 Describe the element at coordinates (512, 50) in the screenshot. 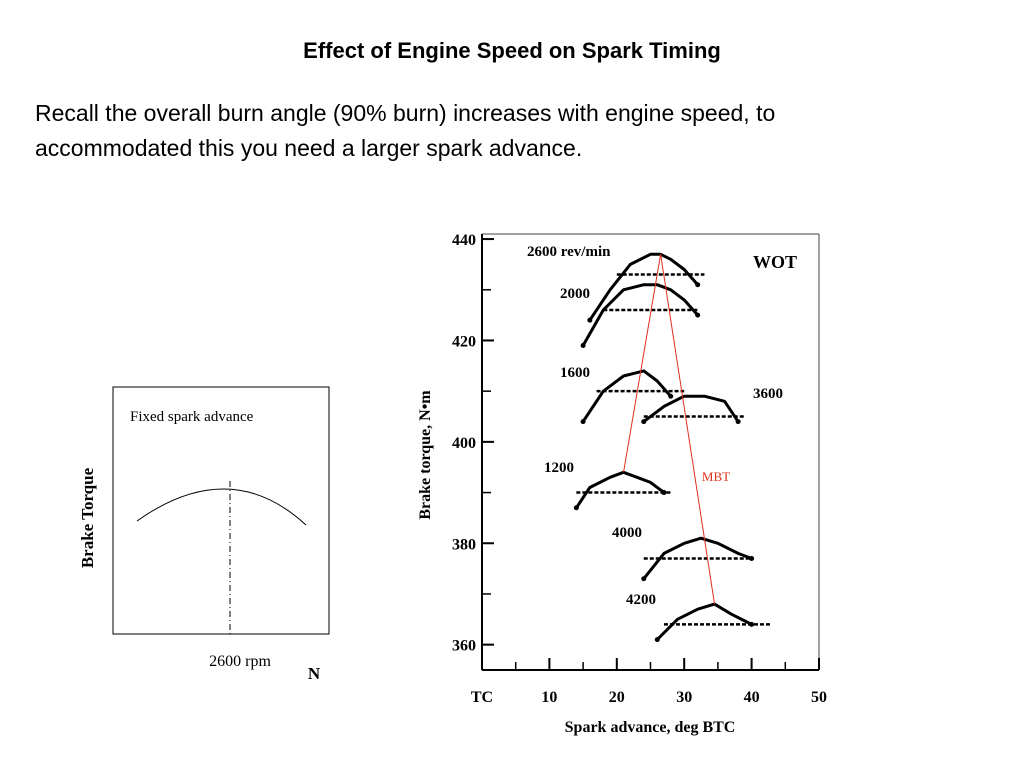

I see `slide-title: Effect of Engine Speed on Spark Timing` at that location.